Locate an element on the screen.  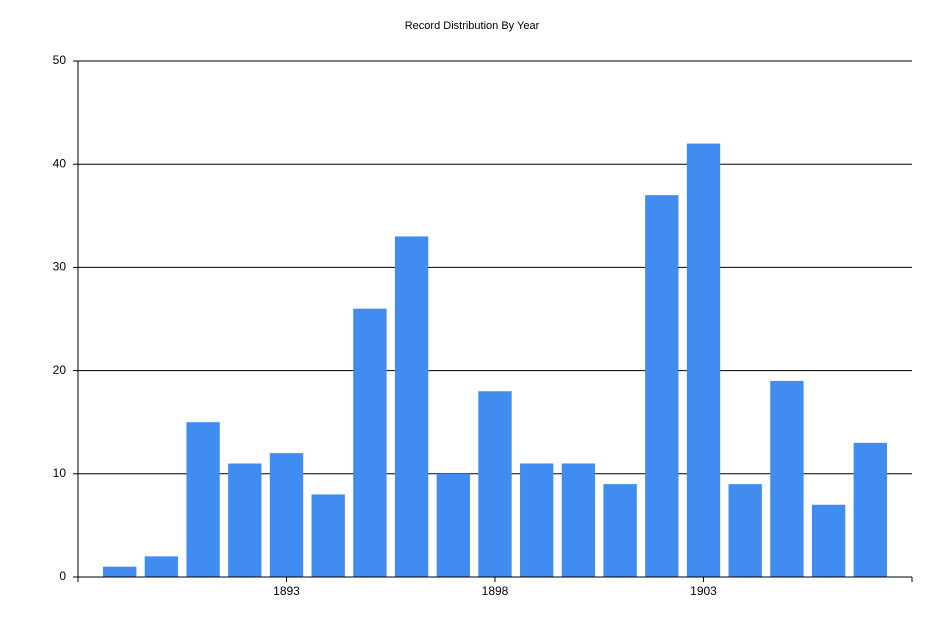
y-tick-label: 40 is located at coordinates (60, 163).